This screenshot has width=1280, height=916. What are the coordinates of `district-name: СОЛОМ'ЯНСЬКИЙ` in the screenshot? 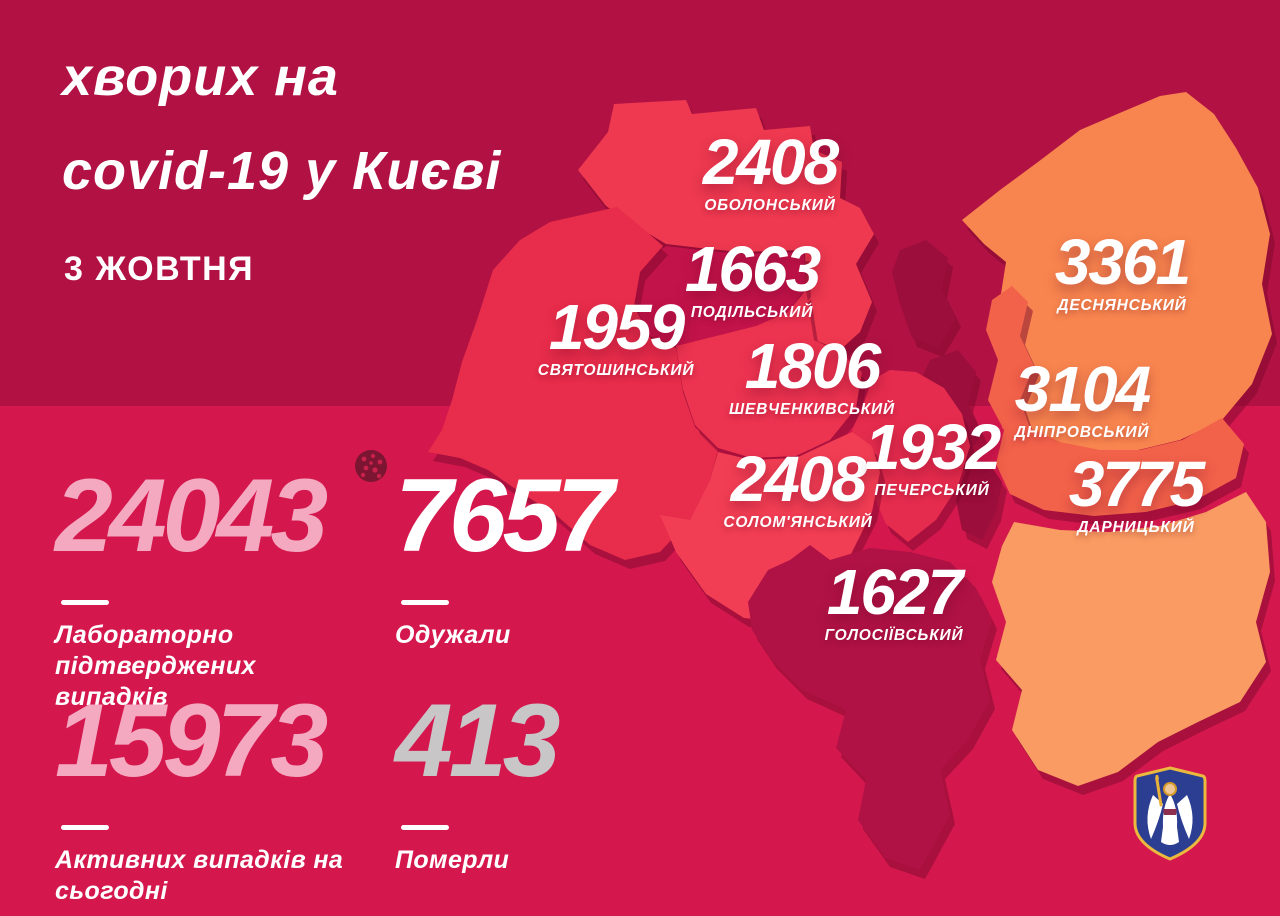 It's located at (798, 522).